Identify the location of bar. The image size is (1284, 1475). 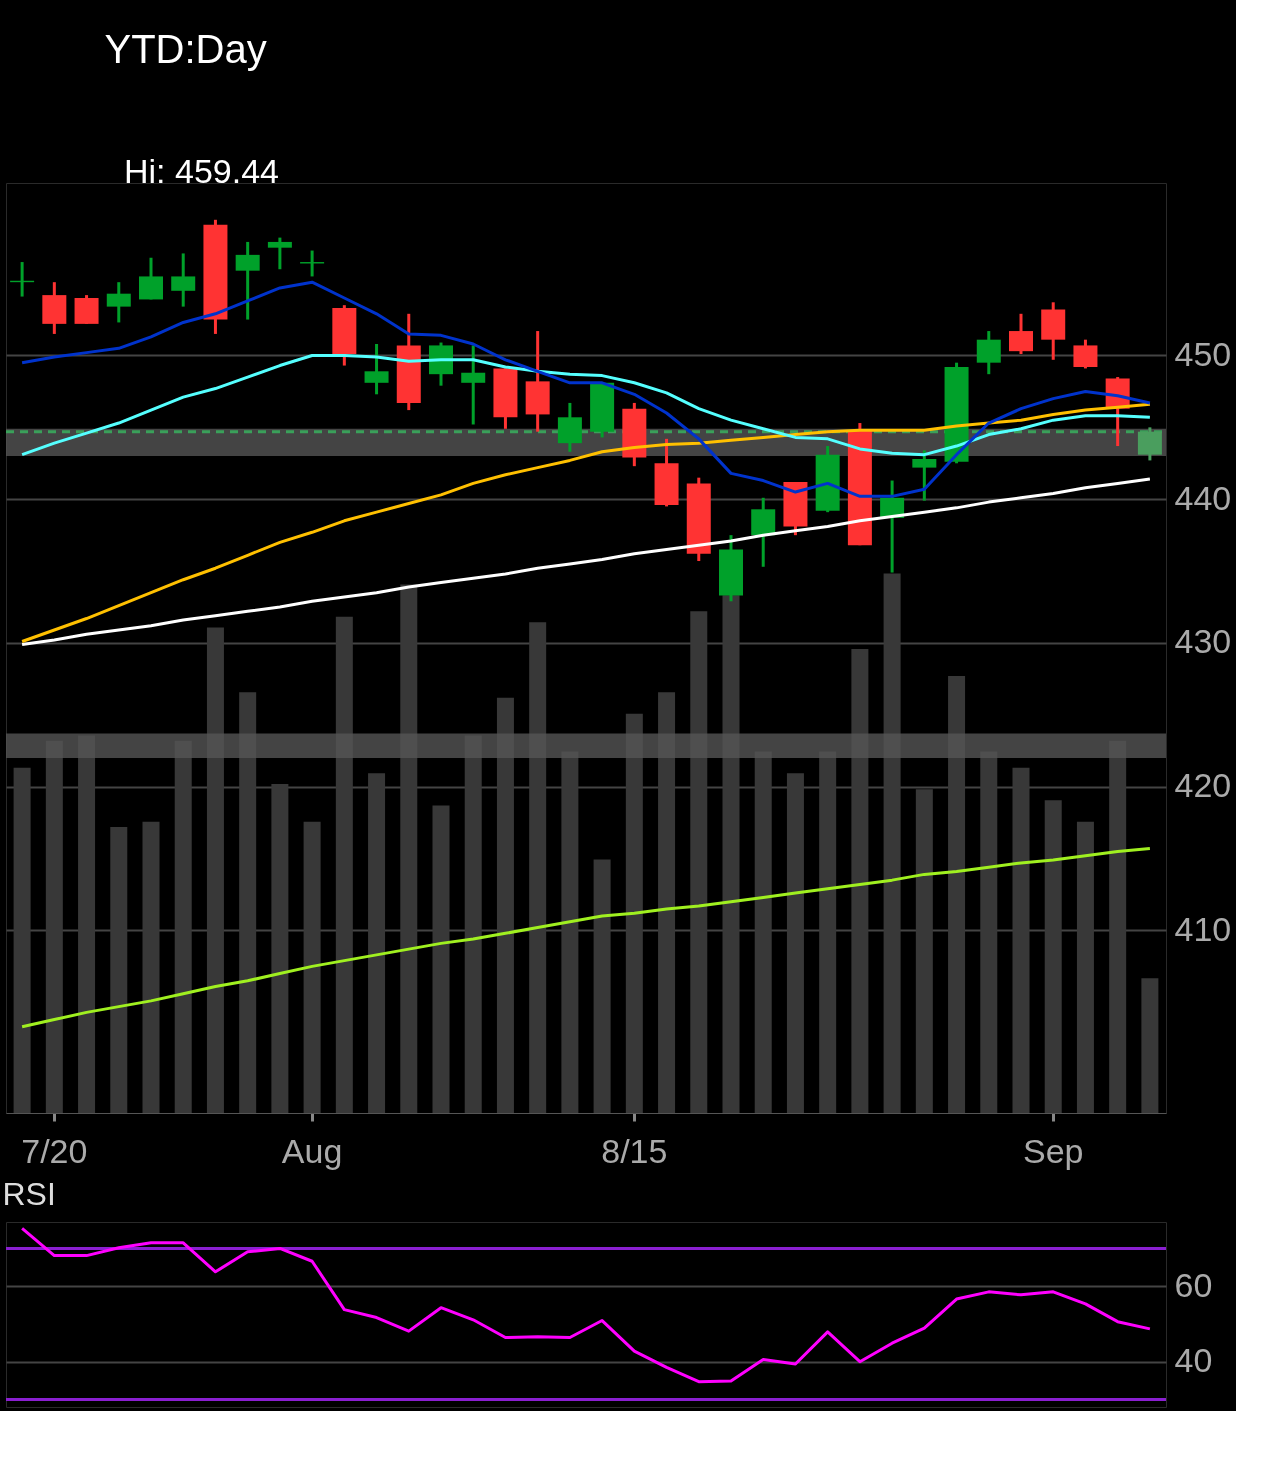
(1150, 1045).